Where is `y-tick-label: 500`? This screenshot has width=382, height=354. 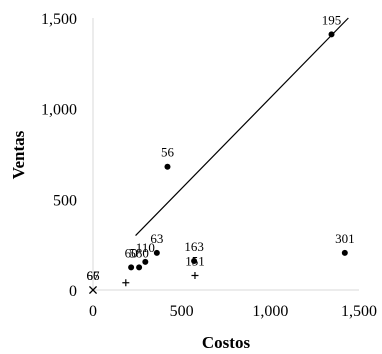 y-tick-label: 500 is located at coordinates (65, 200).